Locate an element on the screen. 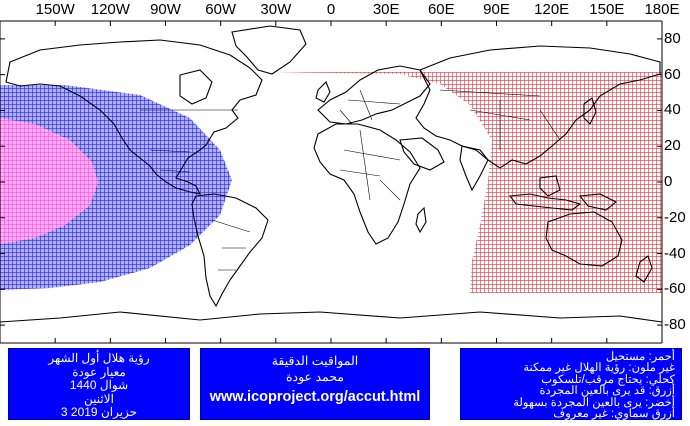 Image resolution: width=690 pixels, height=426 pixels. longitude-label: 90W is located at coordinates (165, 9).